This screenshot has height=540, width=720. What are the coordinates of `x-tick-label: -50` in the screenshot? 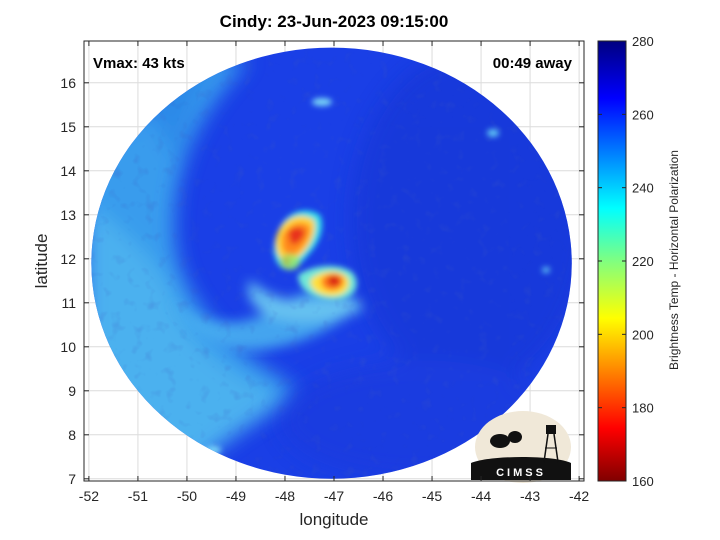 It's located at (187, 496).